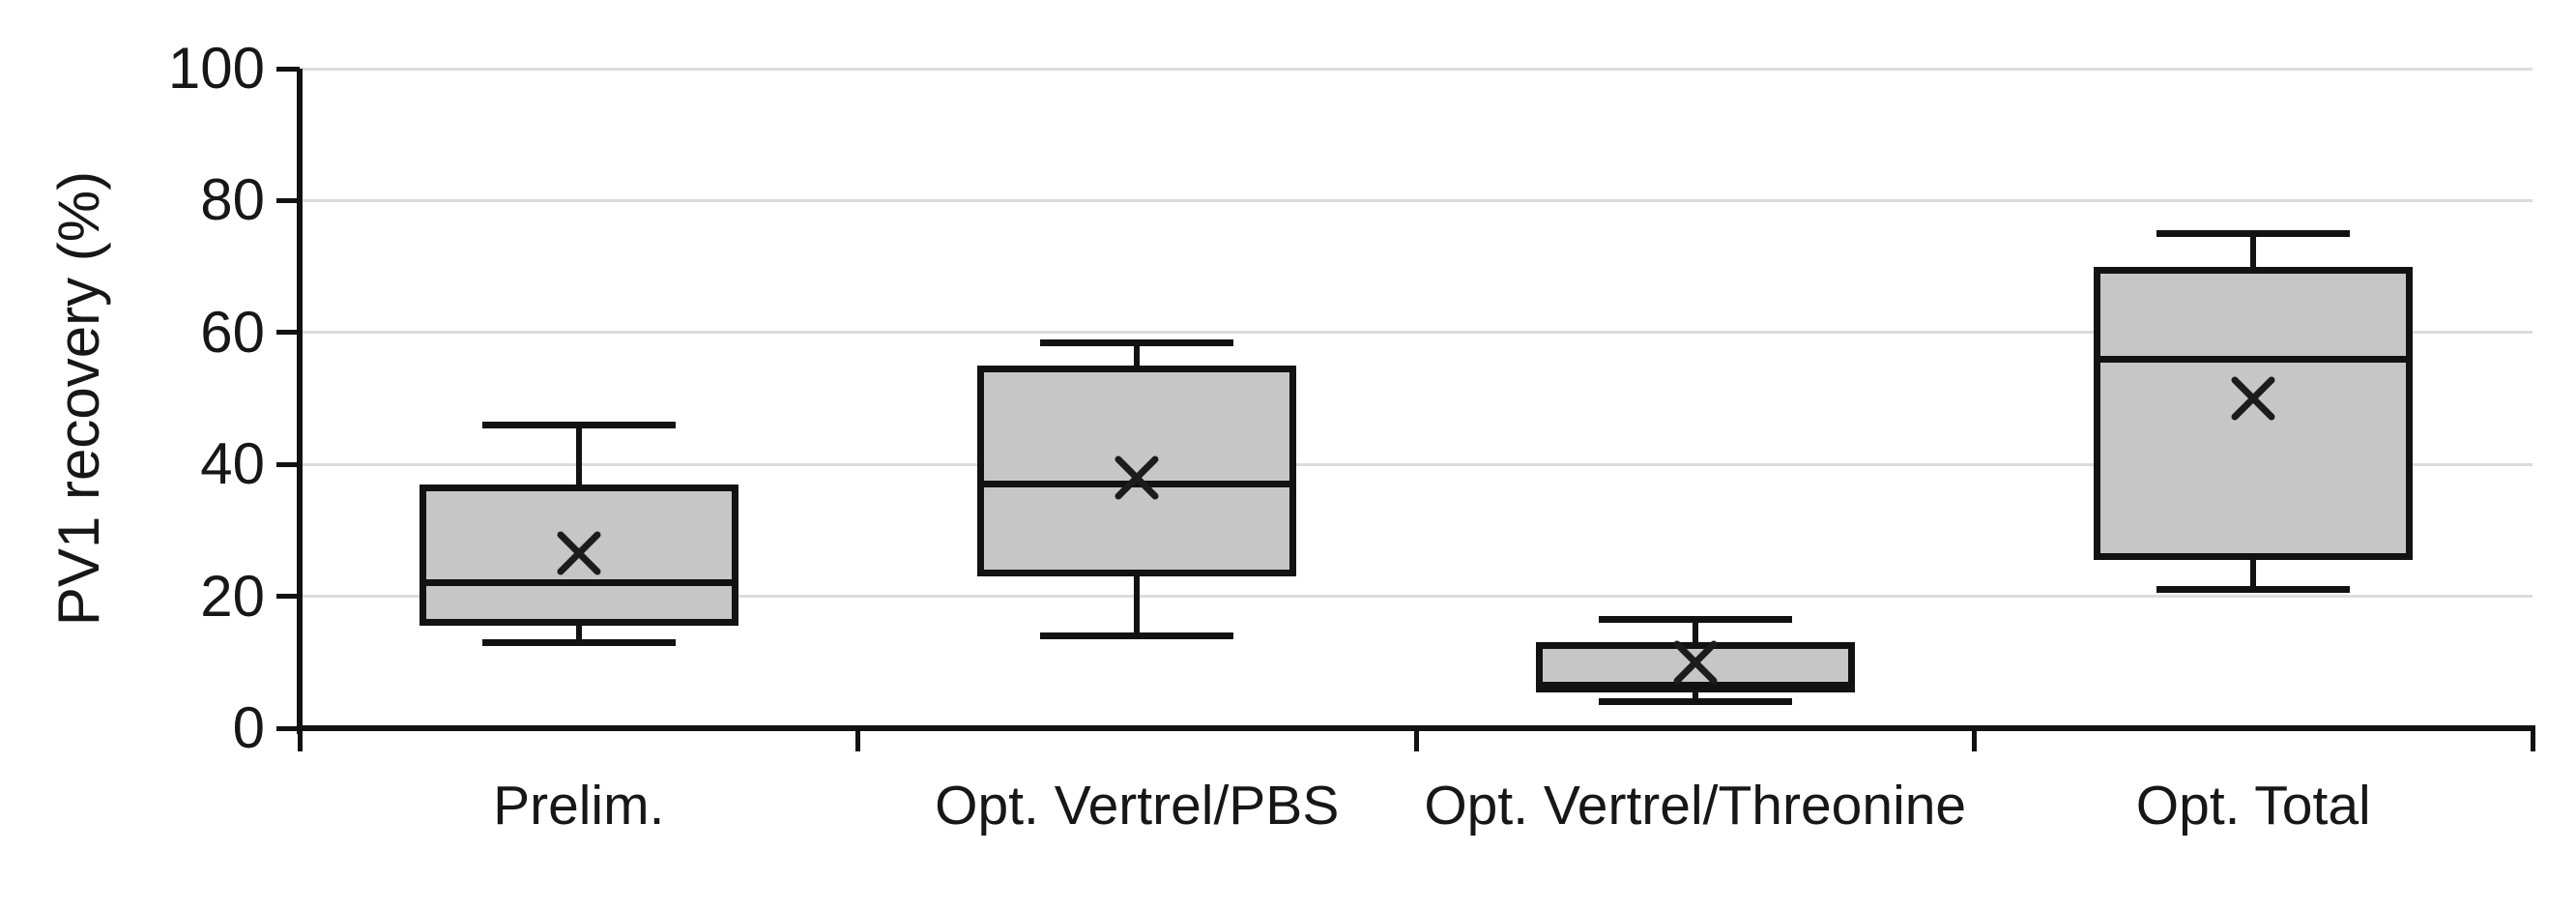 This screenshot has height=911, width=2576. I want to click on whisker-lower-stem-opt-vertrel-threonine, so click(1695, 696).